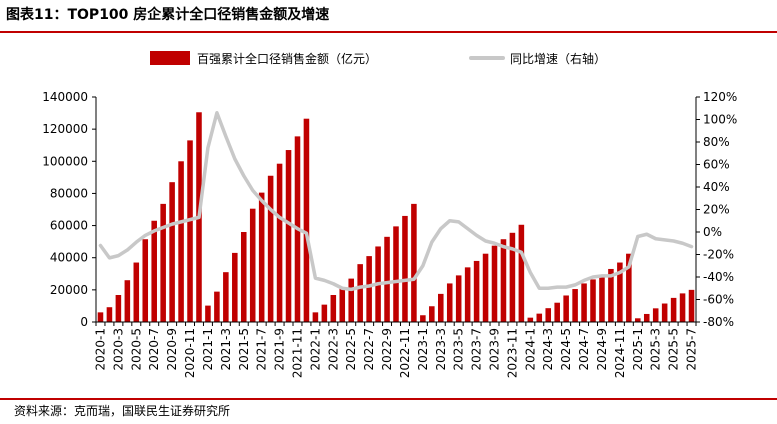  Describe the element at coordinates (190, 353) in the screenshot. I see `x-tick-label: 2020-11` at that location.